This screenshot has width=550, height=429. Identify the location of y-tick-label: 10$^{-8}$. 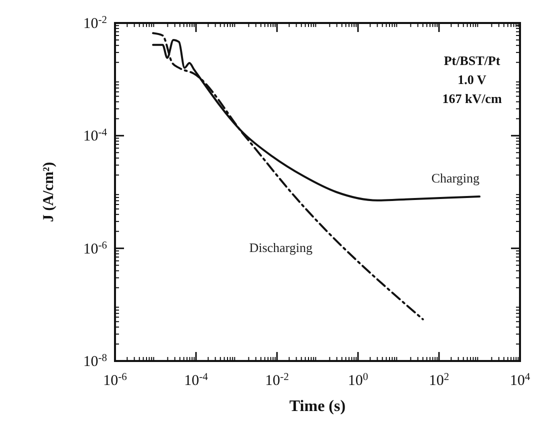
(95, 361).